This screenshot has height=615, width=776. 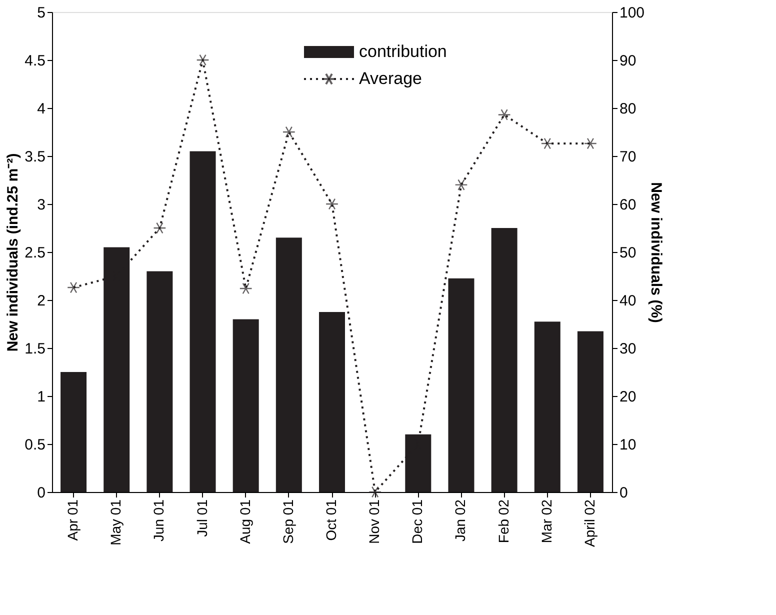 I want to click on y-tick-label: 3.5, so click(x=35, y=157).